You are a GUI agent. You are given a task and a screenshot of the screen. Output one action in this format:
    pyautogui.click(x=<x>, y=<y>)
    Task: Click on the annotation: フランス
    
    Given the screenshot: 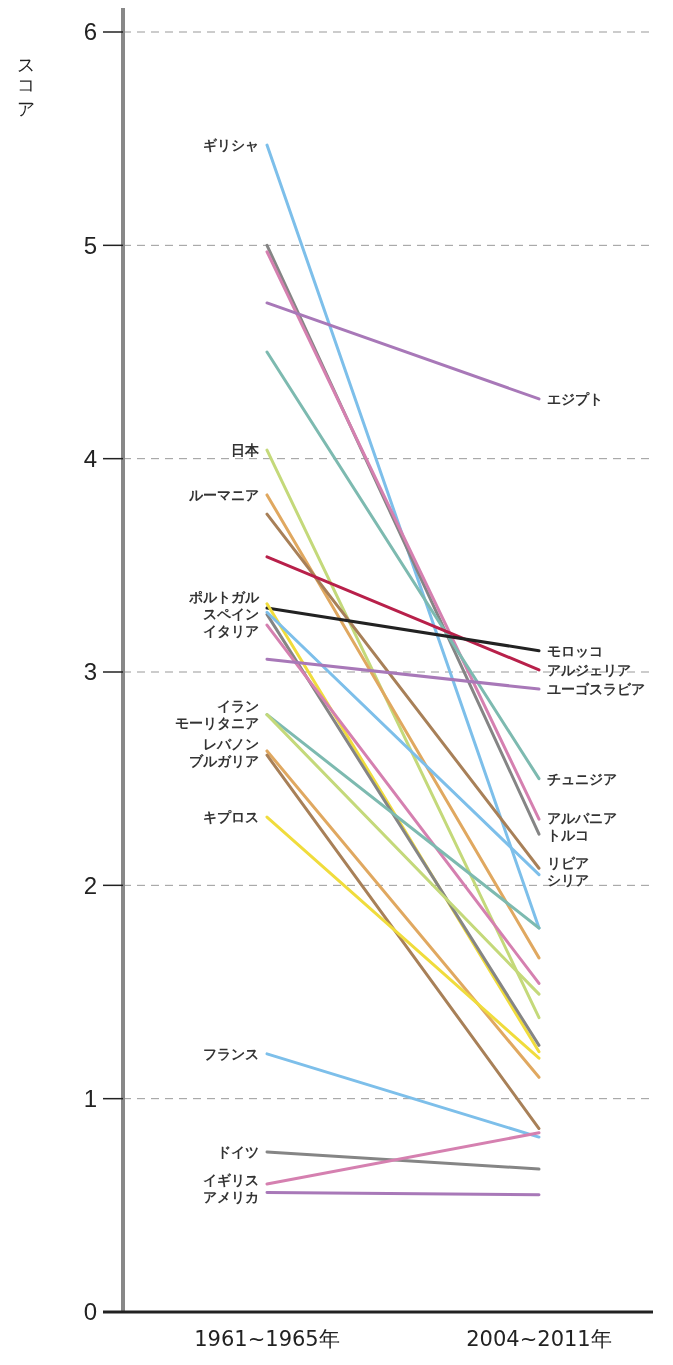 What is the action you would take?
    pyautogui.click(x=231, y=1053)
    